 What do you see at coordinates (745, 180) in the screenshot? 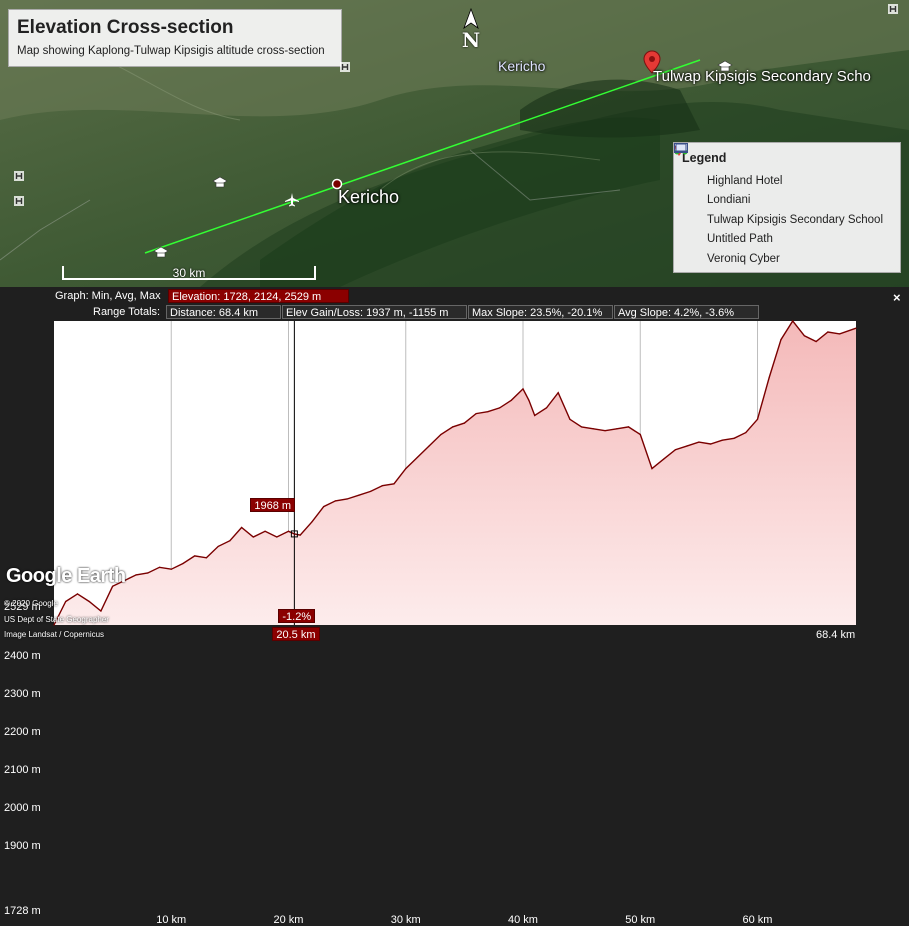
I see `legend-label: Highland Hotel` at bounding box center [745, 180].